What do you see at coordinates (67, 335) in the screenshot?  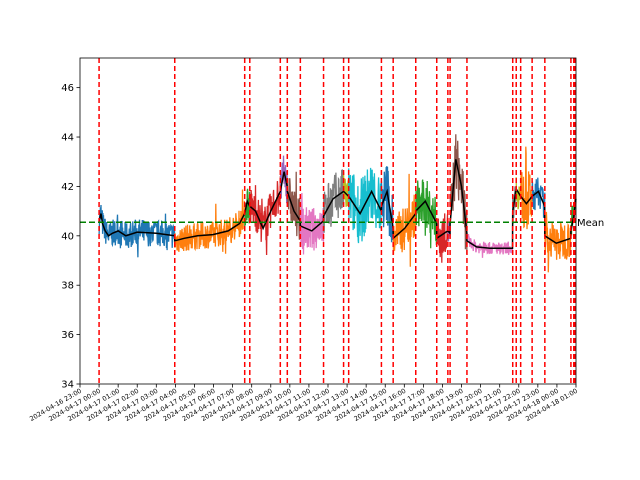 I see `y-tick-label: 36` at bounding box center [67, 335].